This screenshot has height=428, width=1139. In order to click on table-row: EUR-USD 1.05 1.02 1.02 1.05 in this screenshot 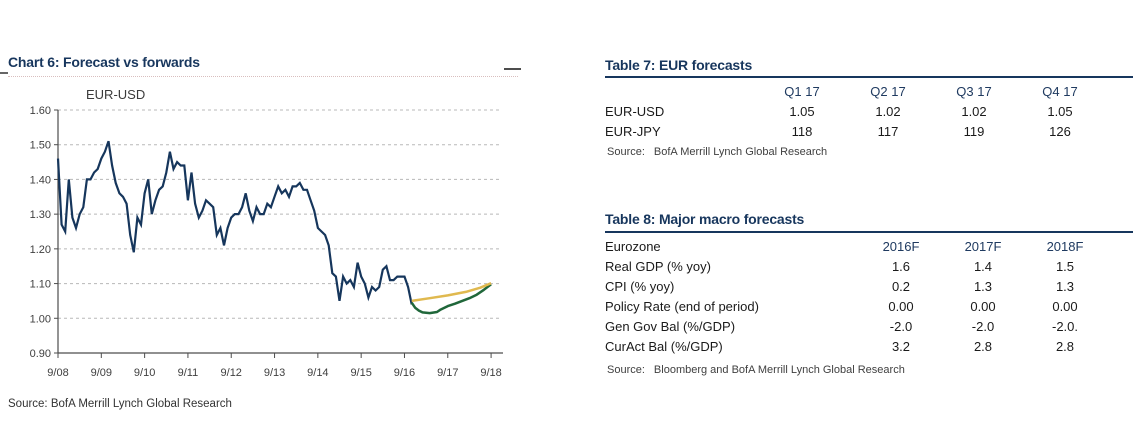, I will do `click(854, 112)`.